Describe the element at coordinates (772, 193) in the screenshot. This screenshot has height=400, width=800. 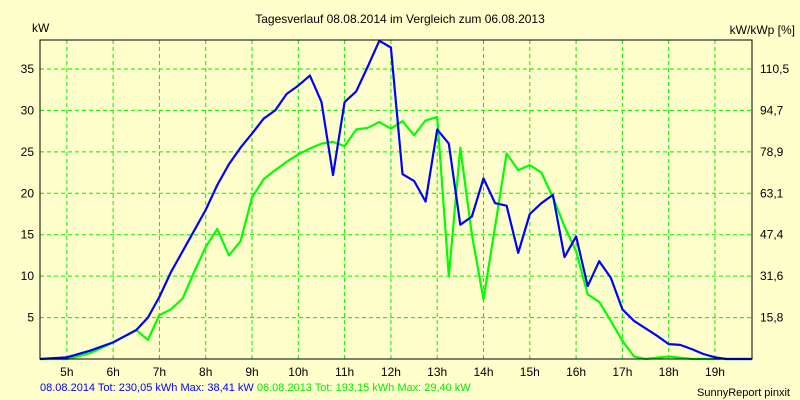
I see `y-right-tick-label: 63,1` at that location.